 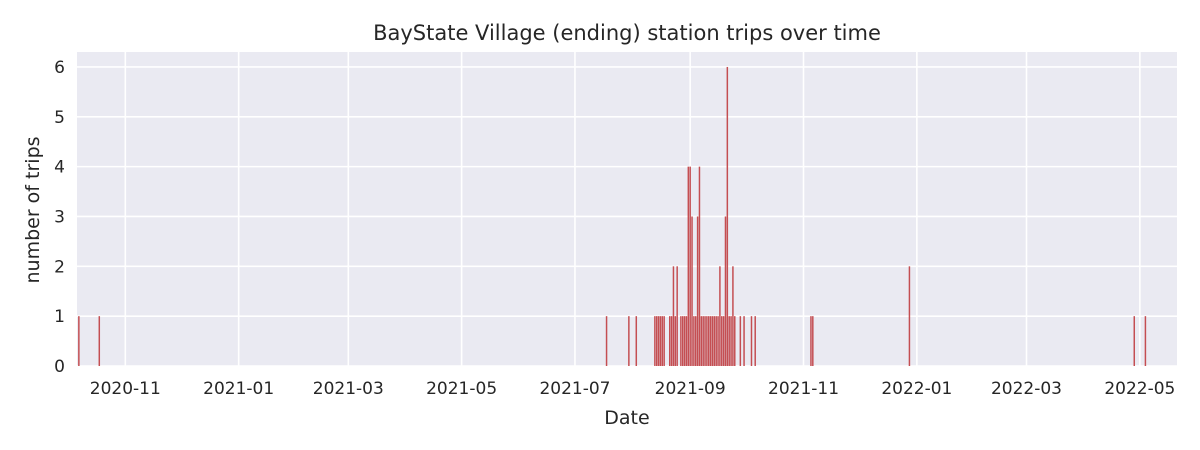 What do you see at coordinates (574, 389) in the screenshot?
I see `x-tick-label: 2021-07` at bounding box center [574, 389].